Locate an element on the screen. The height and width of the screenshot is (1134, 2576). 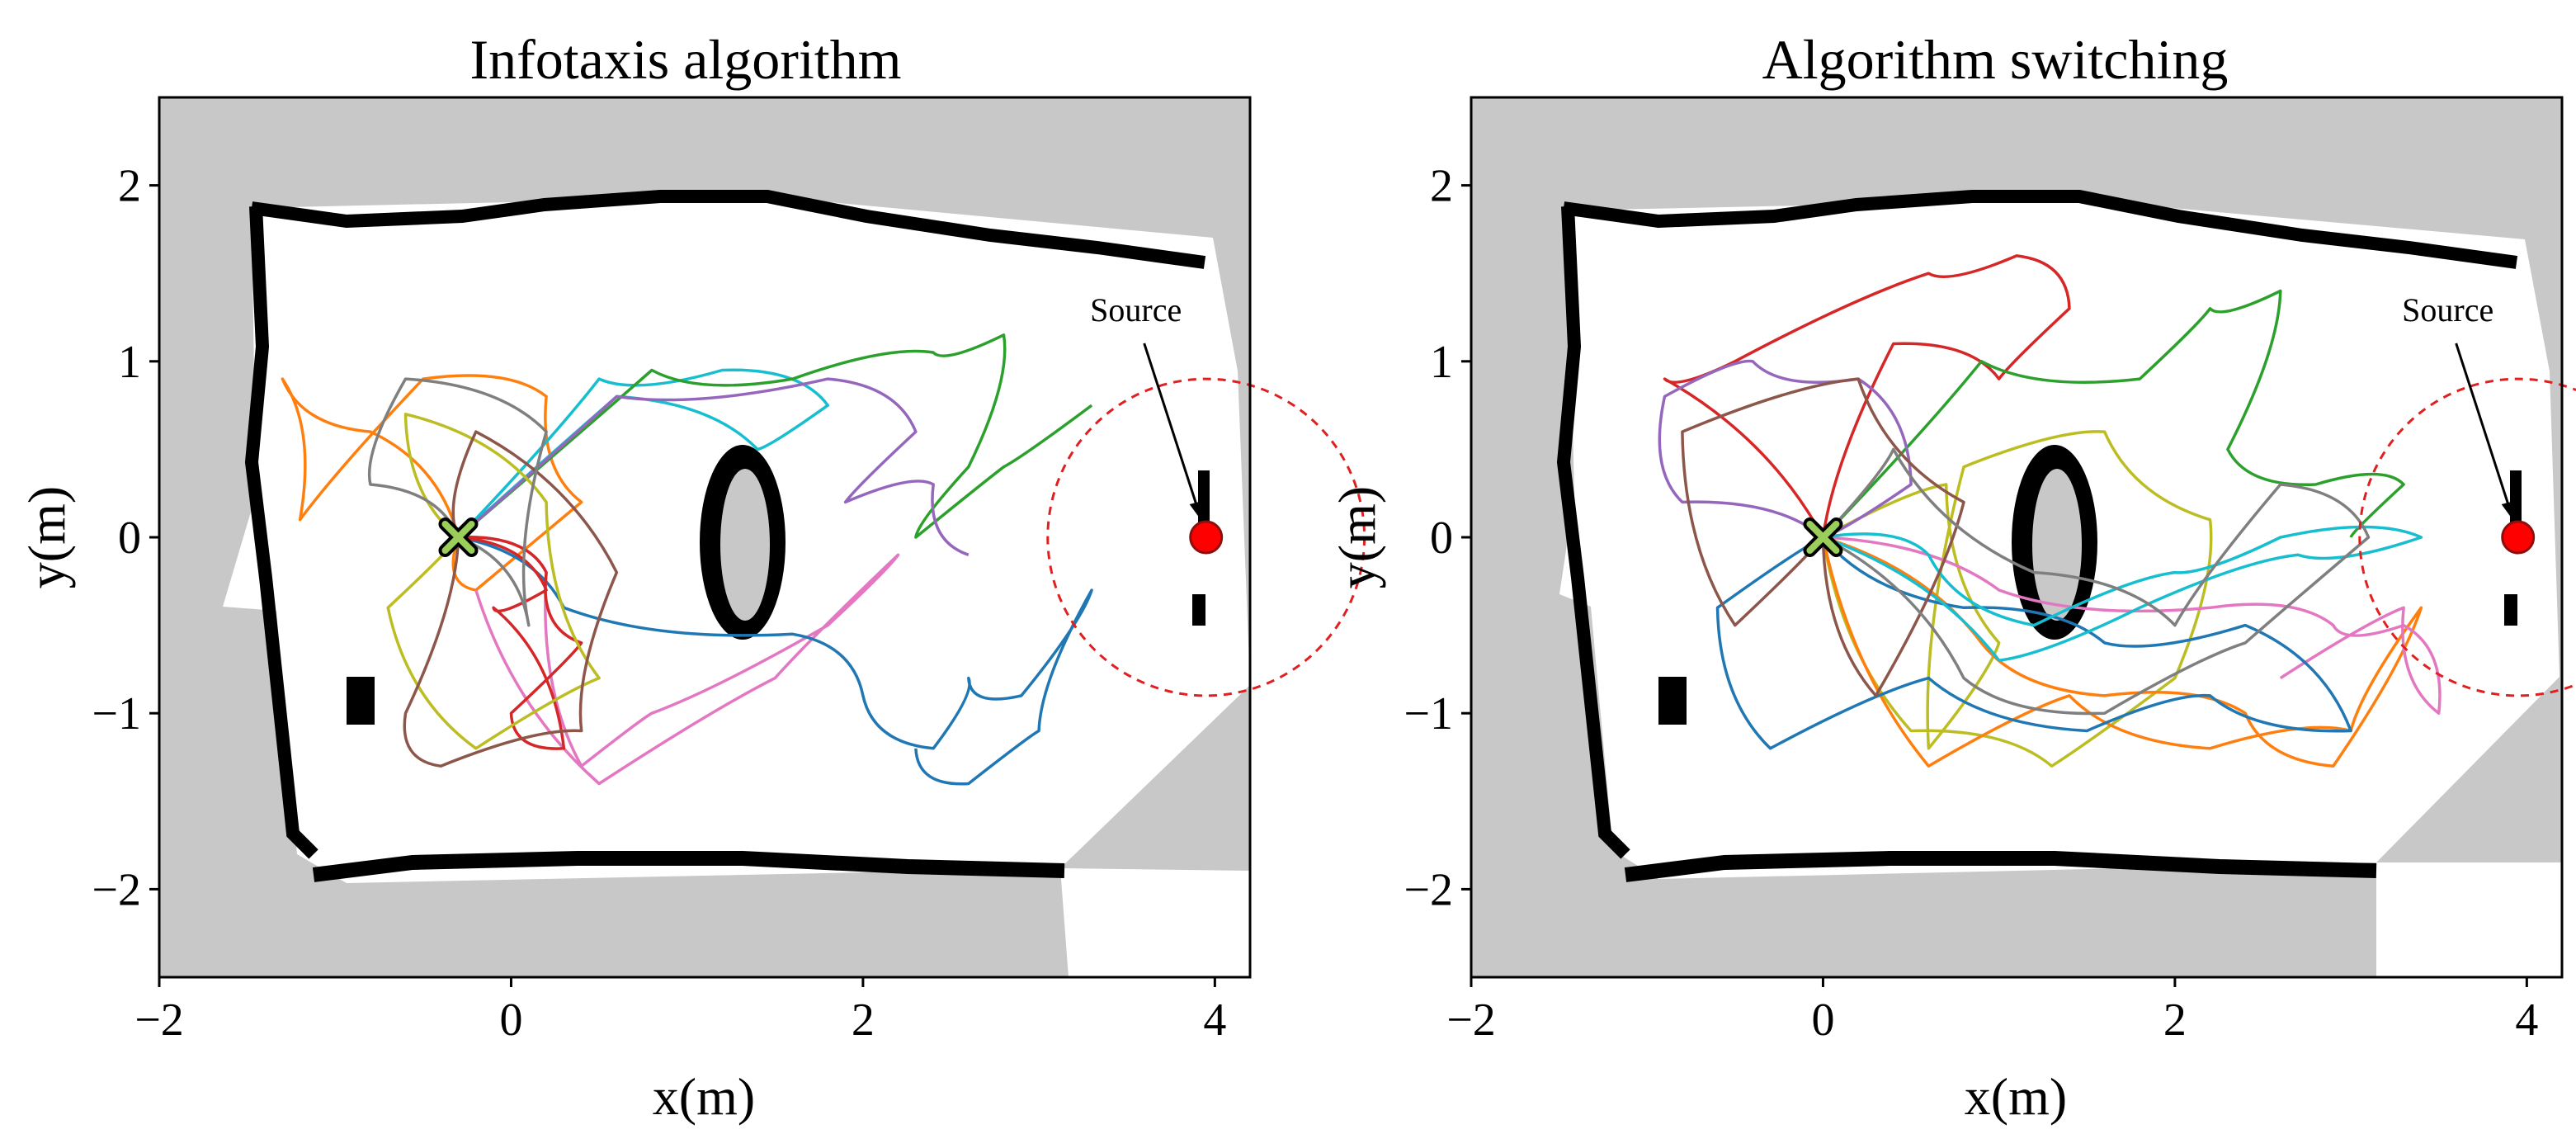
chart-title: Infotaxis algorithm is located at coordinates (685, 60).